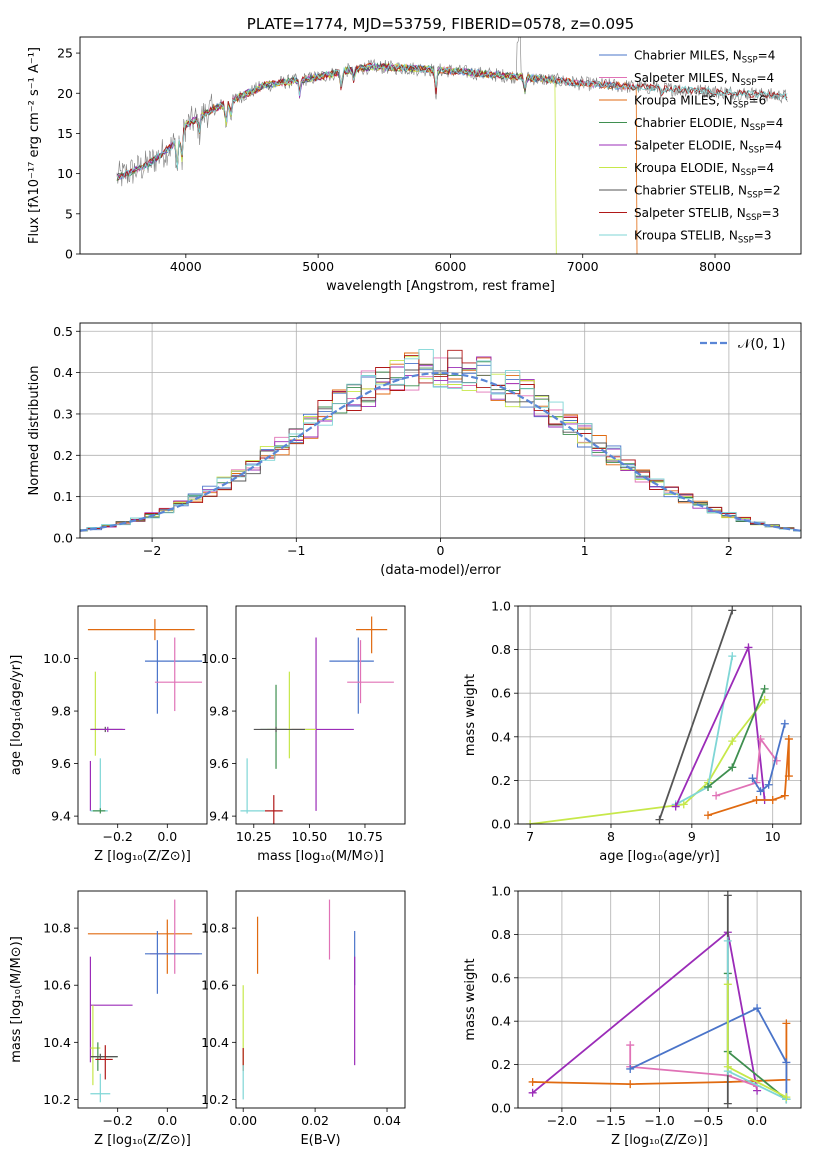 This screenshot has width=819, height=1170. Describe the element at coordinates (771, 213) in the screenshot. I see `legend-value: =3` at that location.